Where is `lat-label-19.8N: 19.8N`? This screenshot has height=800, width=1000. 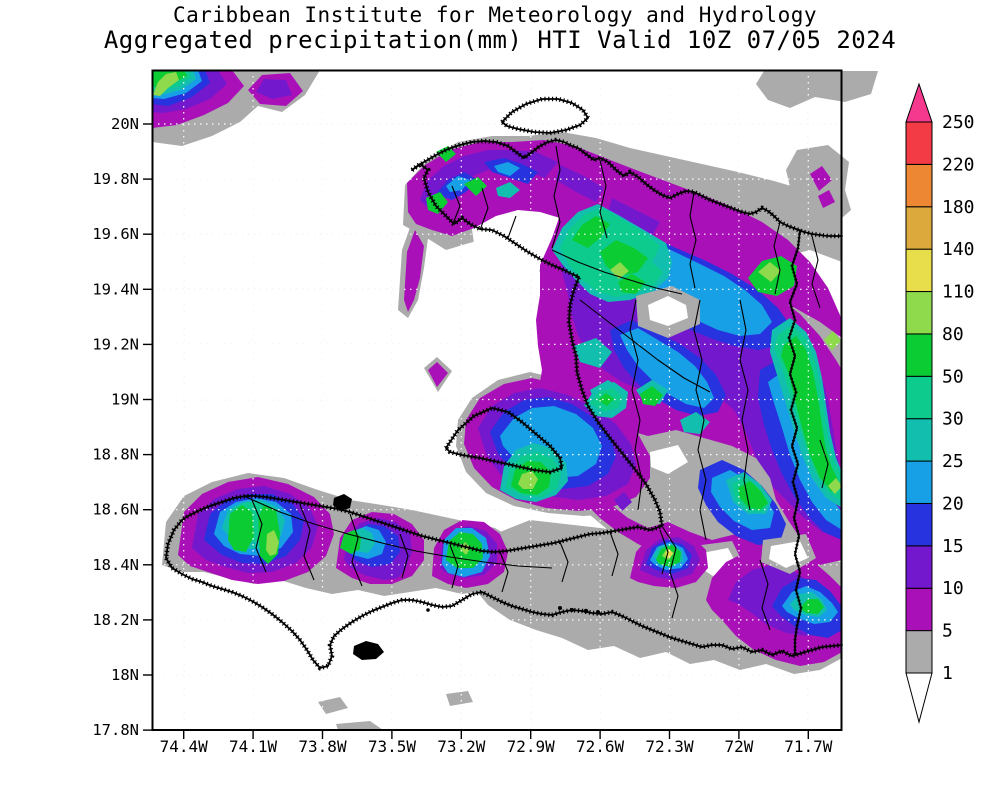 lat-label-19.8N: 19.8N is located at coordinates (115, 179).